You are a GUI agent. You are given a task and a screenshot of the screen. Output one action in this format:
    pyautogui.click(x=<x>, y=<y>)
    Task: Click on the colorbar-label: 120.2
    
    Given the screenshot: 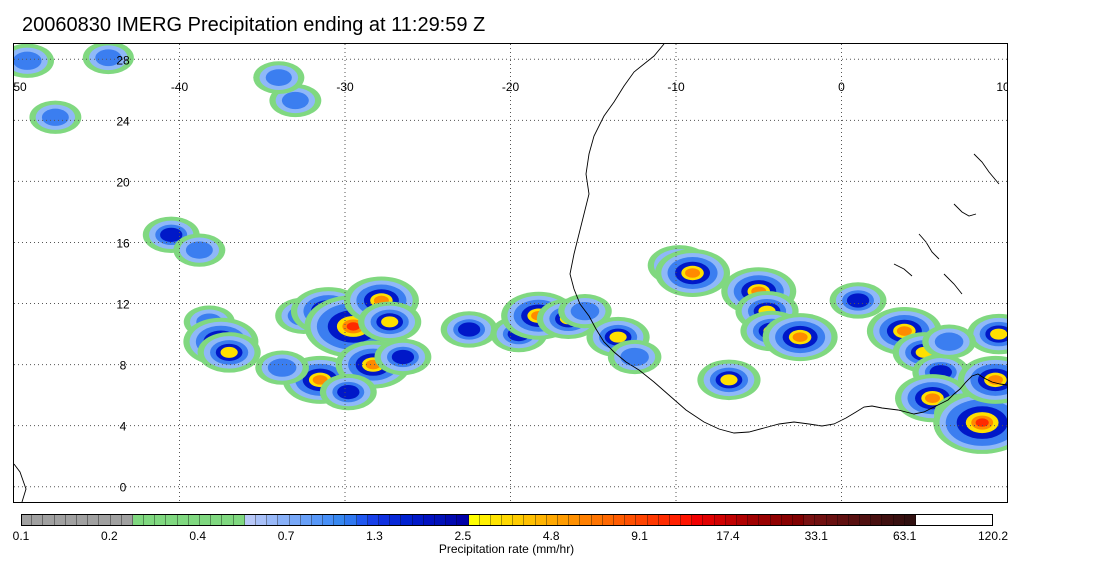 What is the action you would take?
    pyautogui.click(x=993, y=536)
    